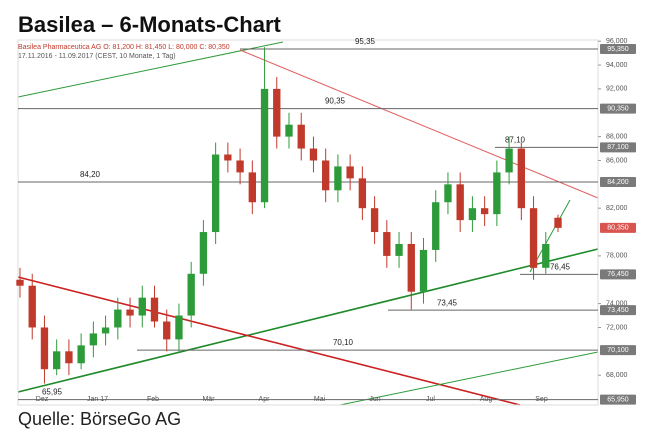 The image size is (650, 438). What do you see at coordinates (97, 399) in the screenshot?
I see `x-tick-label: Jan 17` at bounding box center [97, 399].